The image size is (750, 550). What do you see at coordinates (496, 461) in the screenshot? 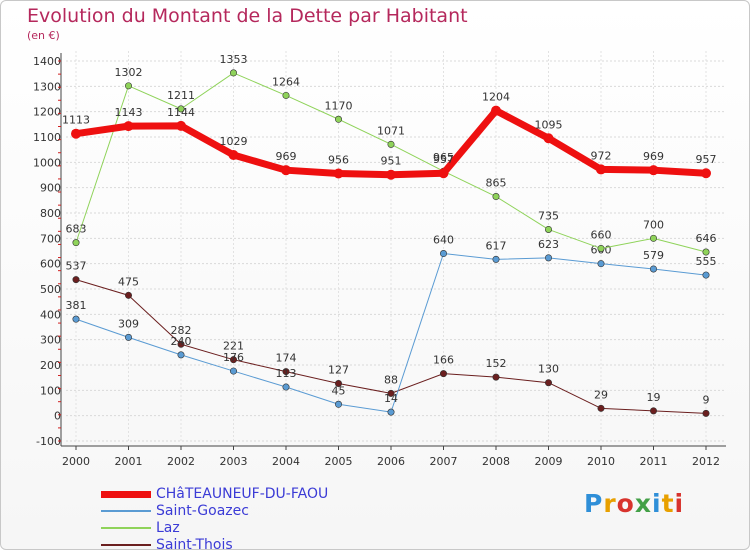
I see `x-tick-label: 2008` at bounding box center [496, 461].